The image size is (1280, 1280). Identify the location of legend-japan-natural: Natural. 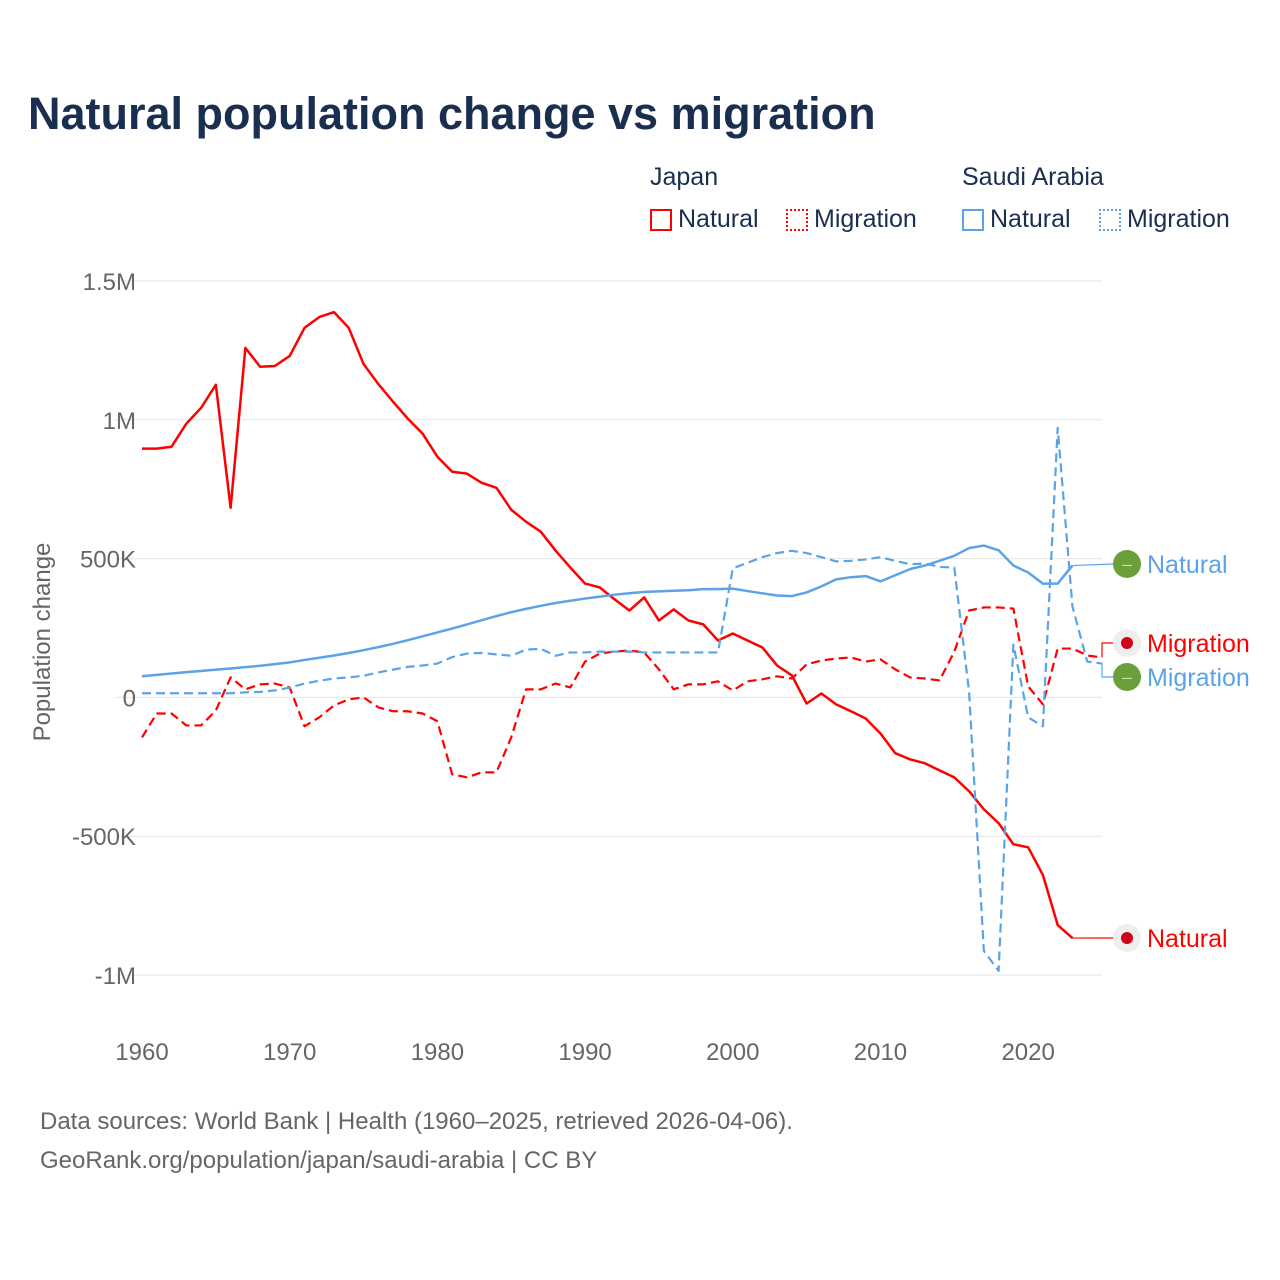
(704, 219).